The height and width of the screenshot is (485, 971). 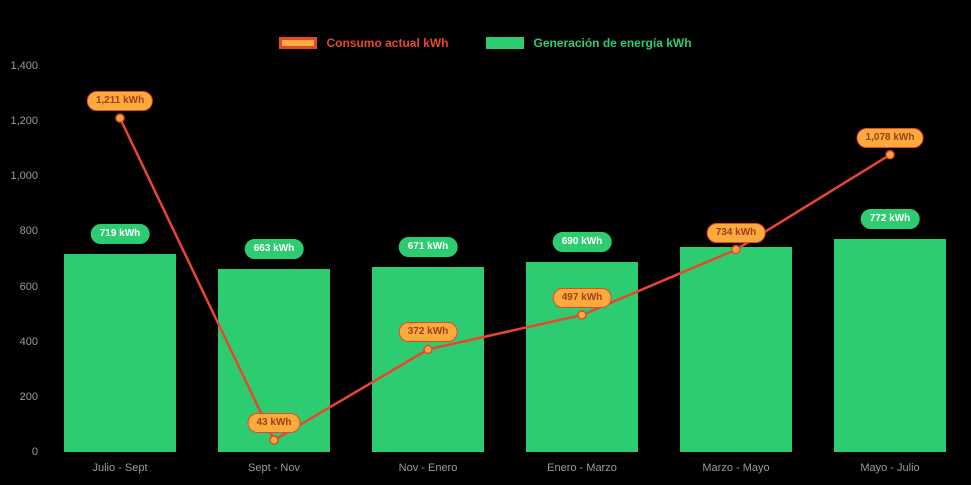 What do you see at coordinates (24, 121) in the screenshot?
I see `y-axis-tick-label: 1,200` at bounding box center [24, 121].